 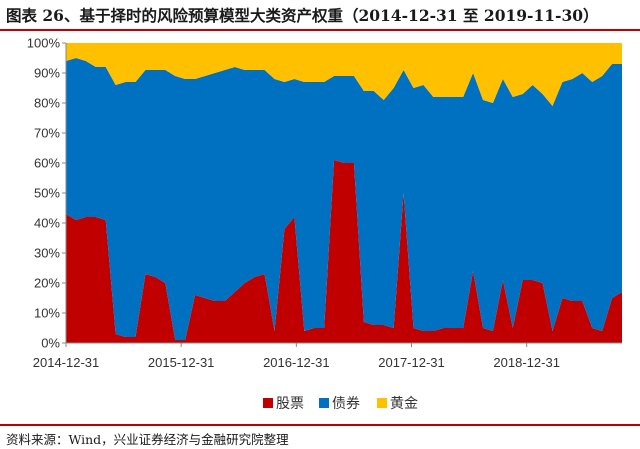 I want to click on y-tick-label: 50%, so click(x=47, y=193).